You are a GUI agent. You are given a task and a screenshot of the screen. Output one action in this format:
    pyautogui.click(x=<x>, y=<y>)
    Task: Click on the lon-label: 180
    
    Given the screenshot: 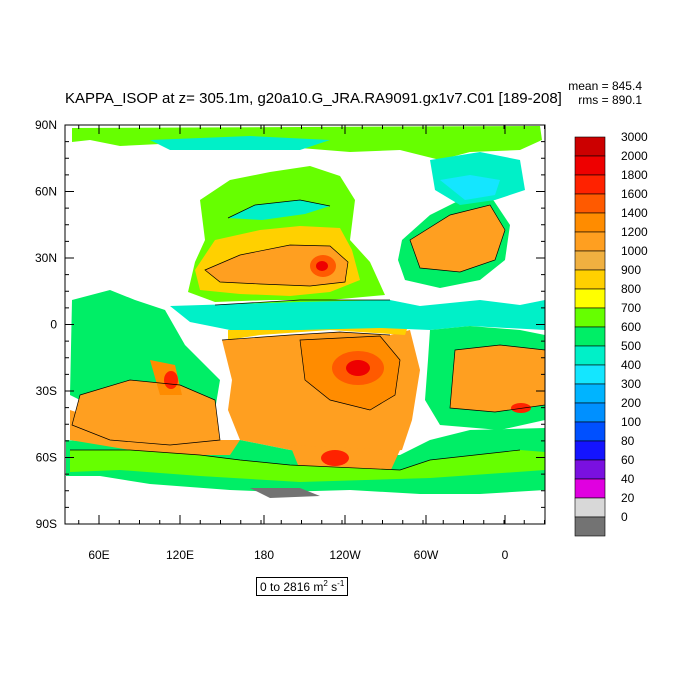 What is the action you would take?
    pyautogui.click(x=264, y=555)
    